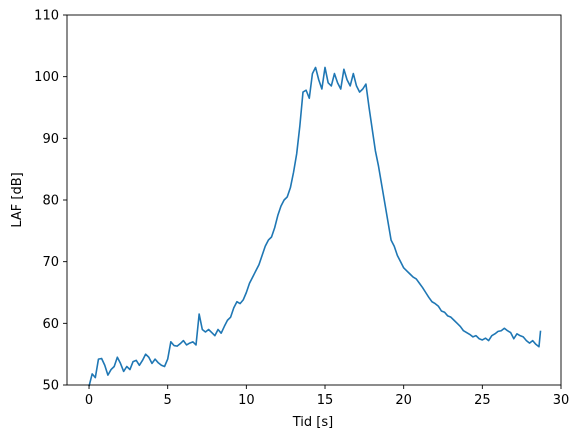 Image resolution: width=579 pixels, height=438 pixels. Describe the element at coordinates (246, 400) in the screenshot. I see `x-tick-label: 10` at that location.